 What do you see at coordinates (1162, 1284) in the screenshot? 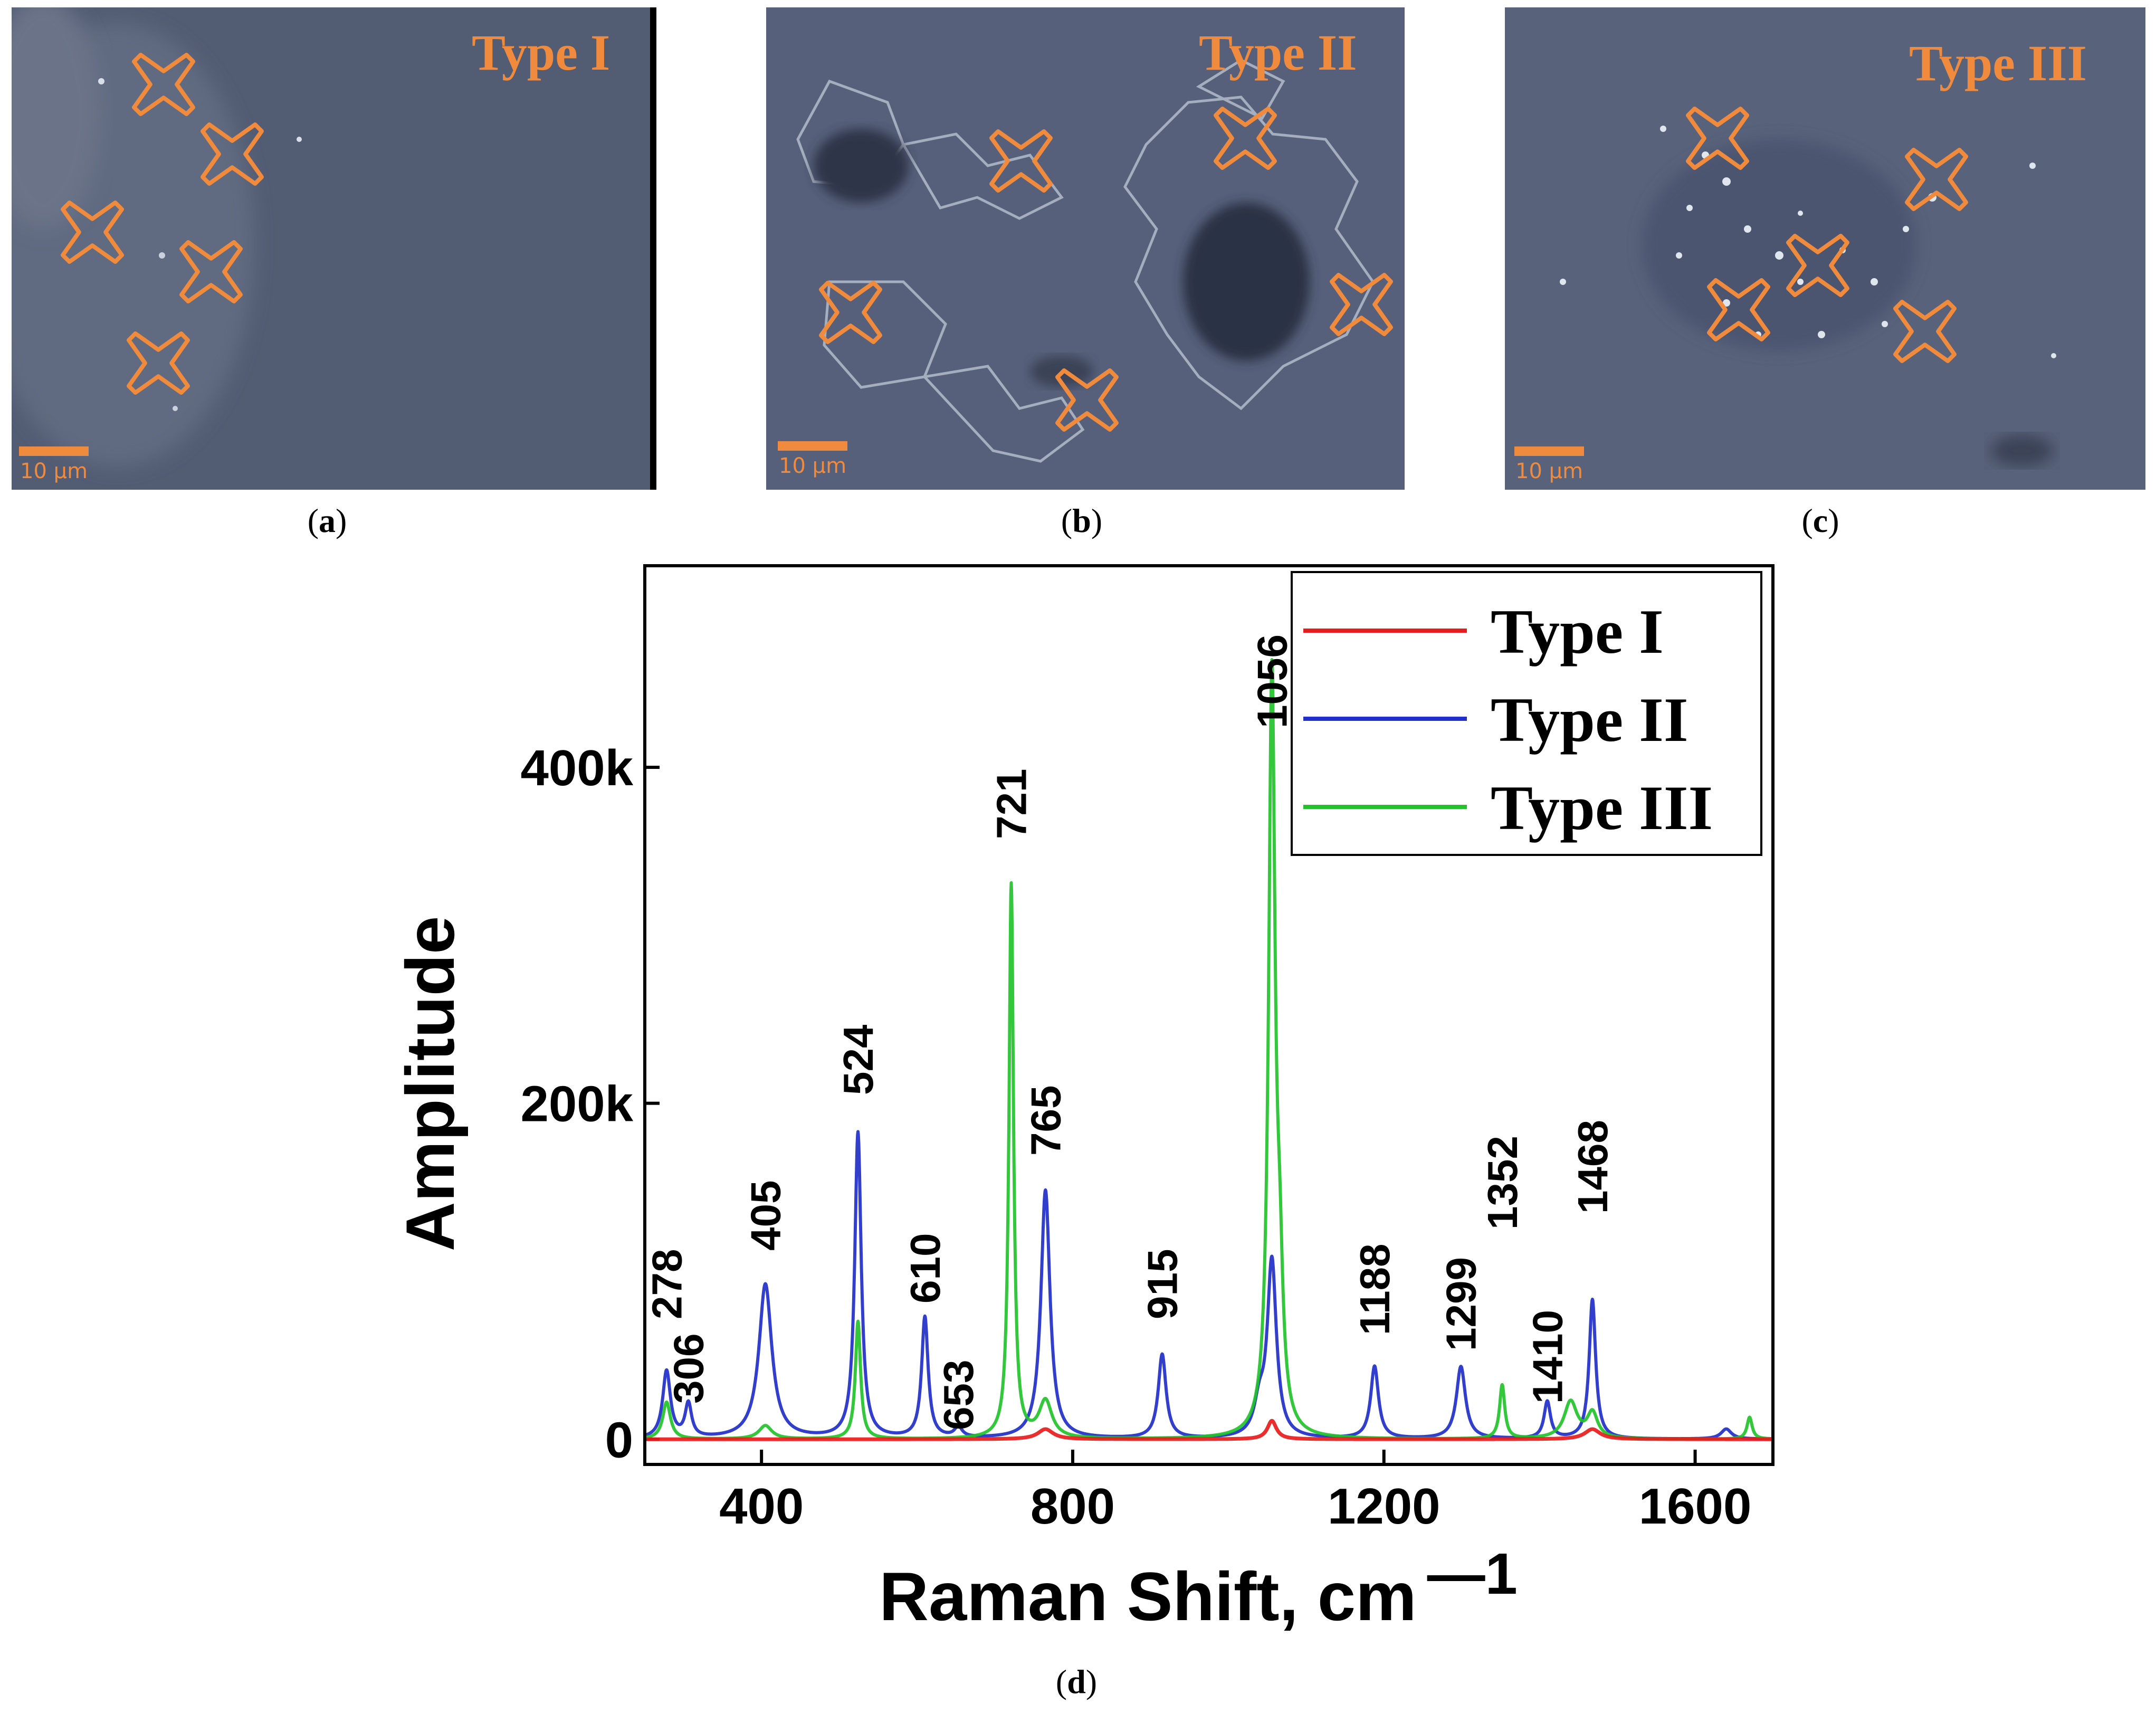
I see `peak-label: 915` at bounding box center [1162, 1284].